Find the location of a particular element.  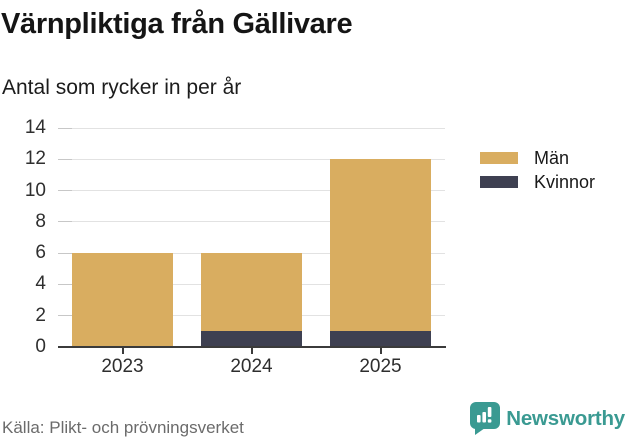

y-axis-label: 10 is located at coordinates (35, 190).